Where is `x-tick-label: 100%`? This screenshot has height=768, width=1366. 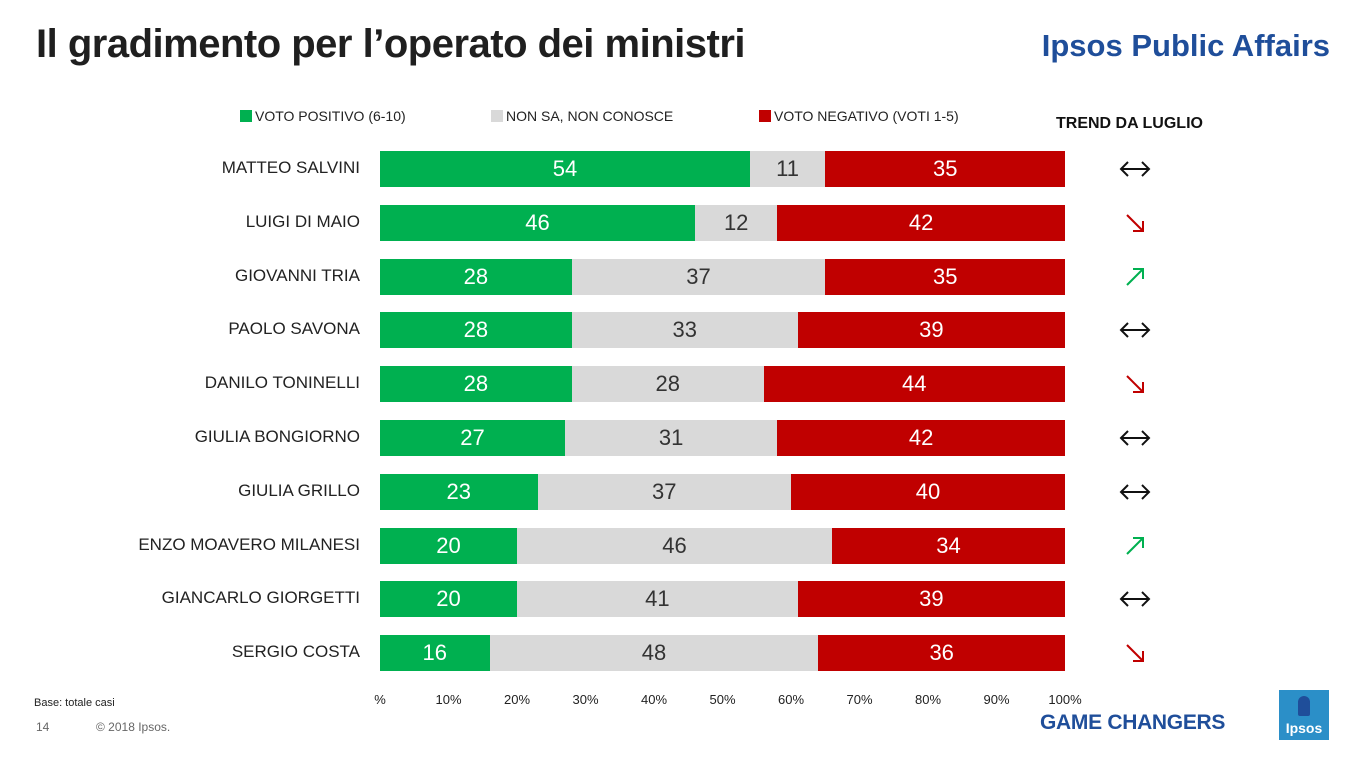
x-tick-label: 100% is located at coordinates (1065, 699).